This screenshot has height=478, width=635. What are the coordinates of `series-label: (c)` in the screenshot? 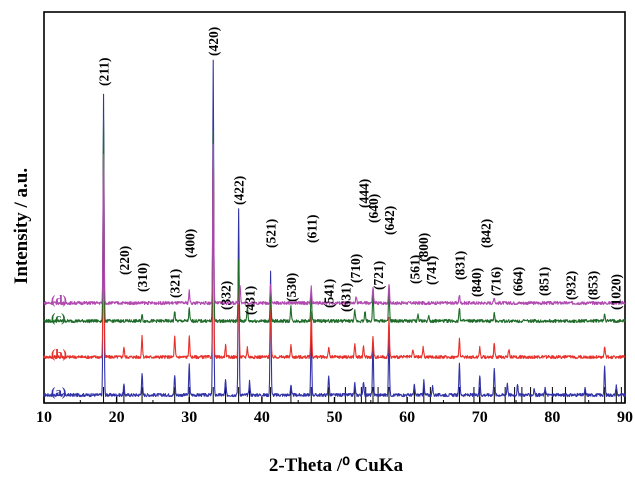 It's located at (58, 317).